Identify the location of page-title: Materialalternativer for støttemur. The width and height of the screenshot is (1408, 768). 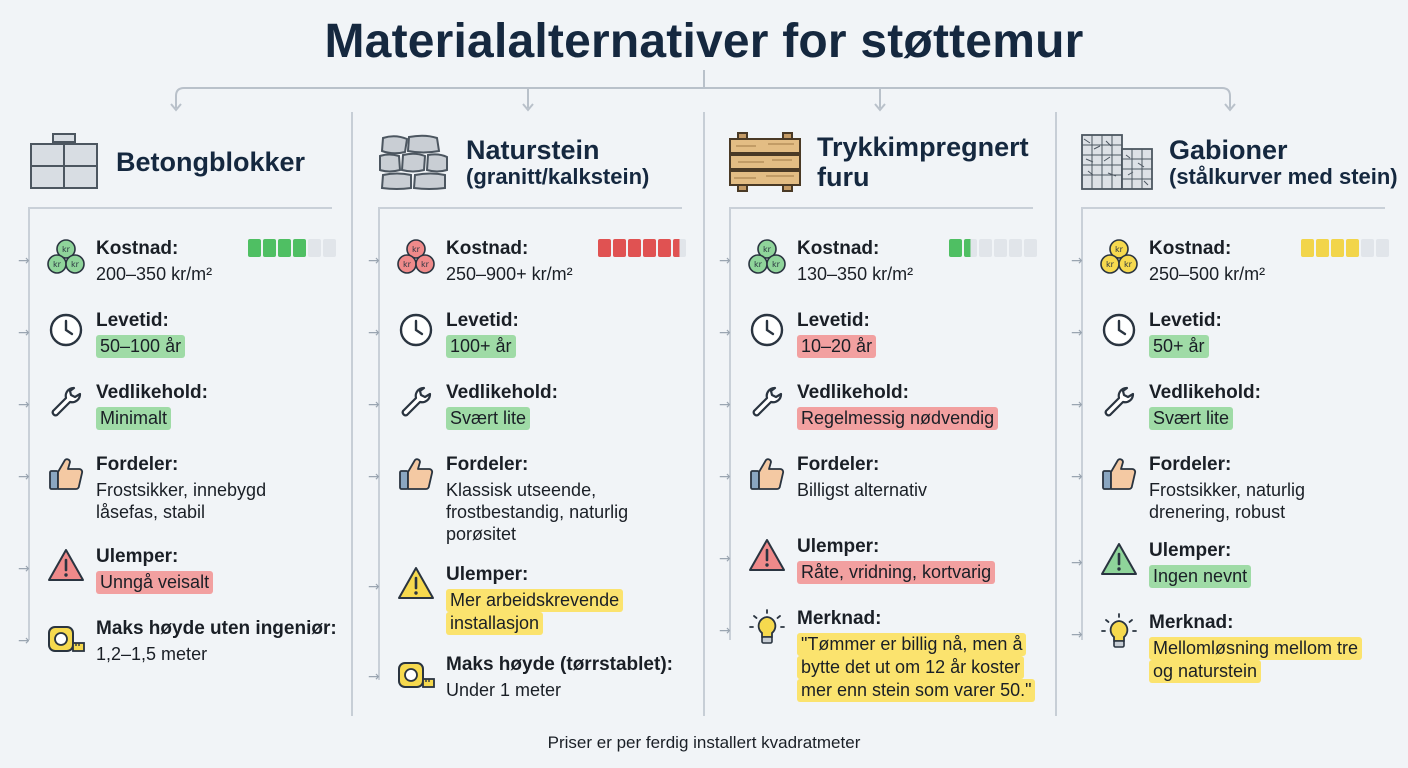
(704, 41).